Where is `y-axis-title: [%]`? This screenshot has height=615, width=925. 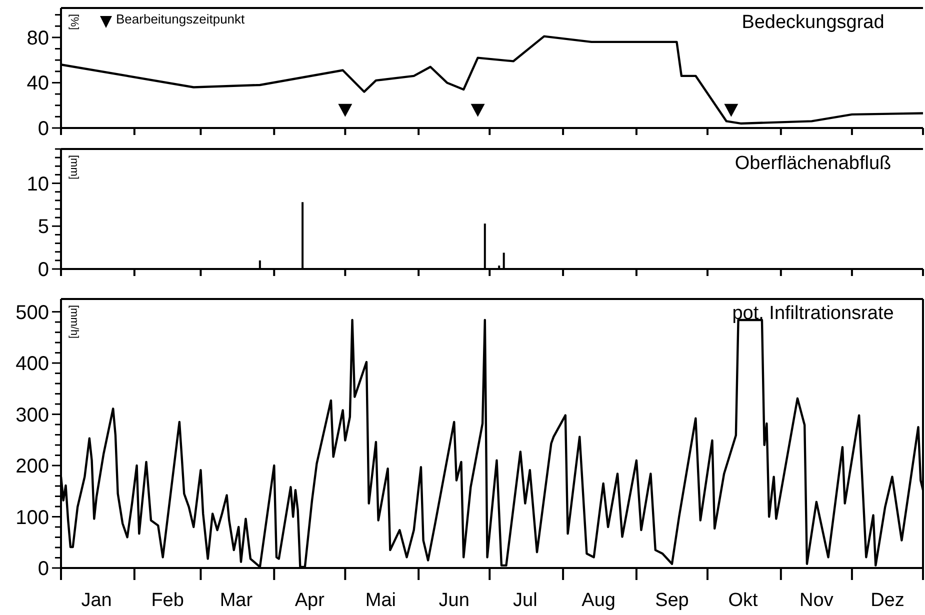
y-axis-title: [%] is located at coordinates (74, 22).